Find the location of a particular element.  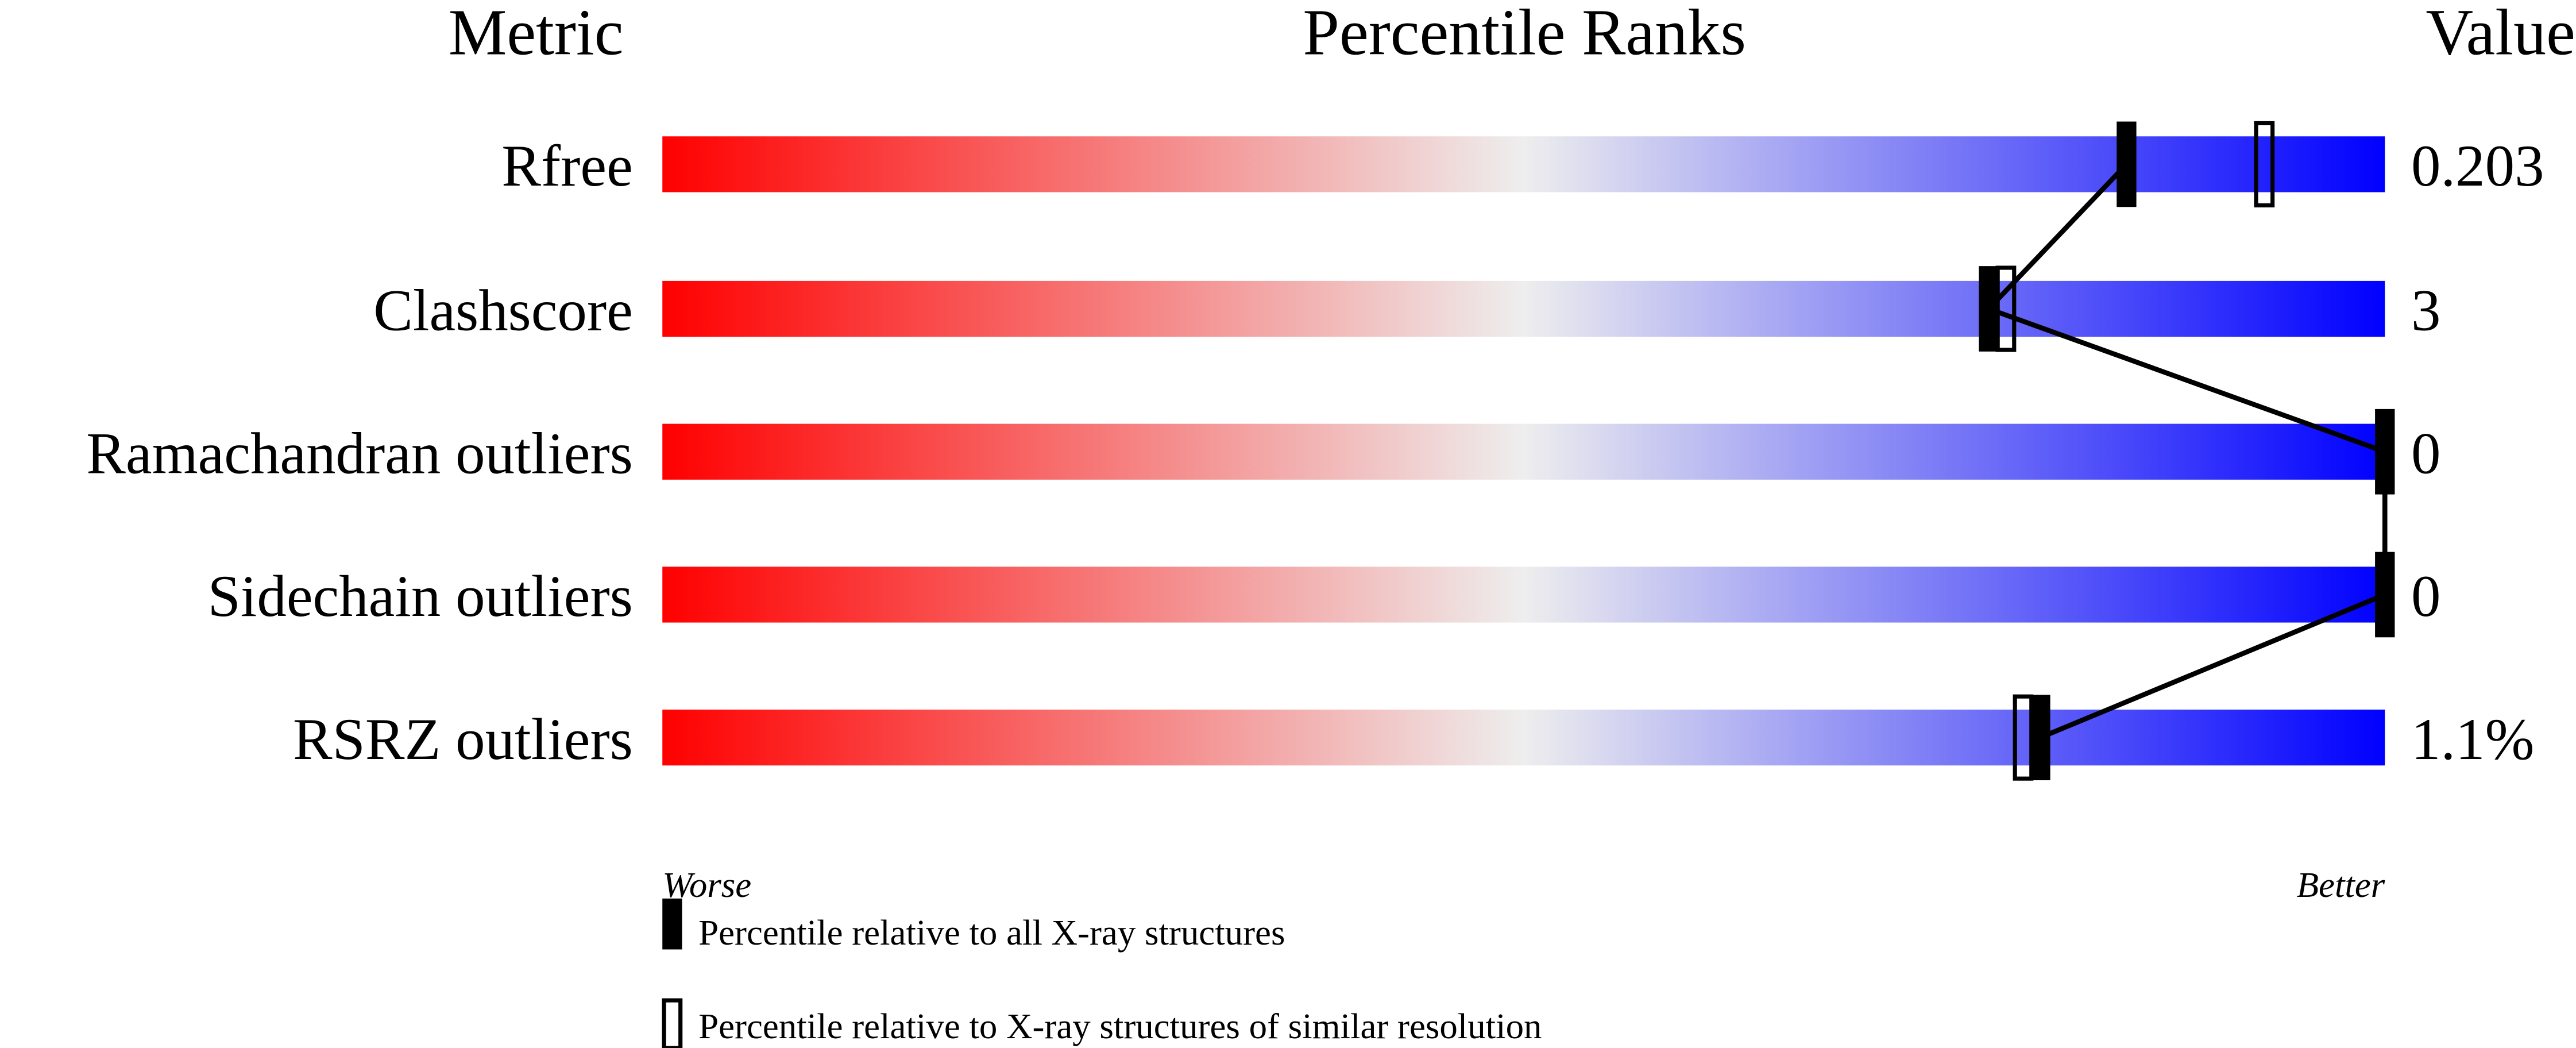

metric-label: Ramachandran outliers is located at coordinates (359, 453).